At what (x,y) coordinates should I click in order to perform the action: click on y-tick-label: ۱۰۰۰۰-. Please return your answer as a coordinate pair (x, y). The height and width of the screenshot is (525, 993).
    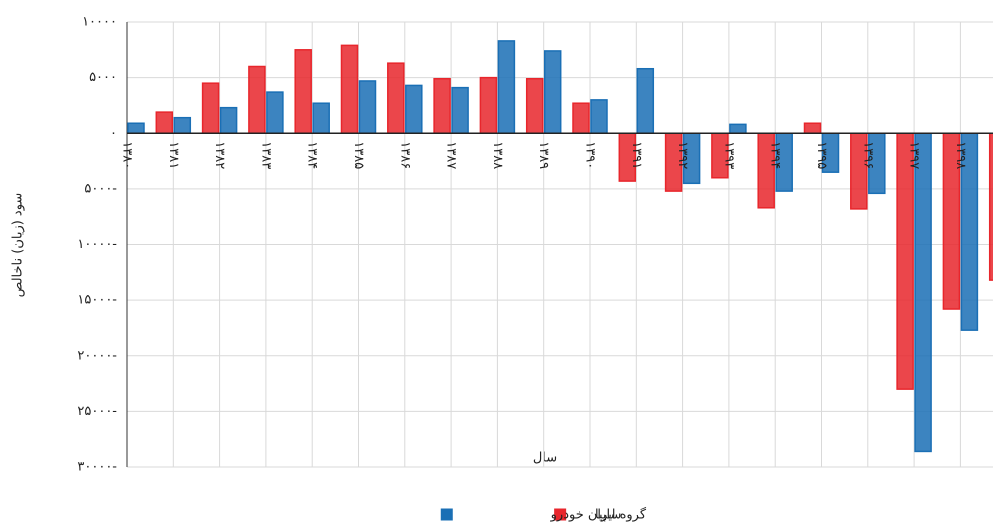
    Looking at the image, I should click on (97, 244).